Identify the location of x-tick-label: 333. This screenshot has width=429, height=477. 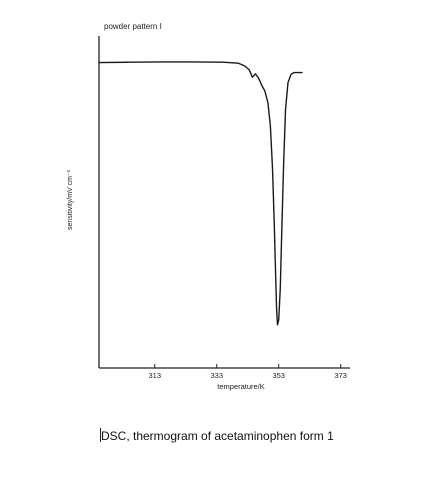
(216, 375).